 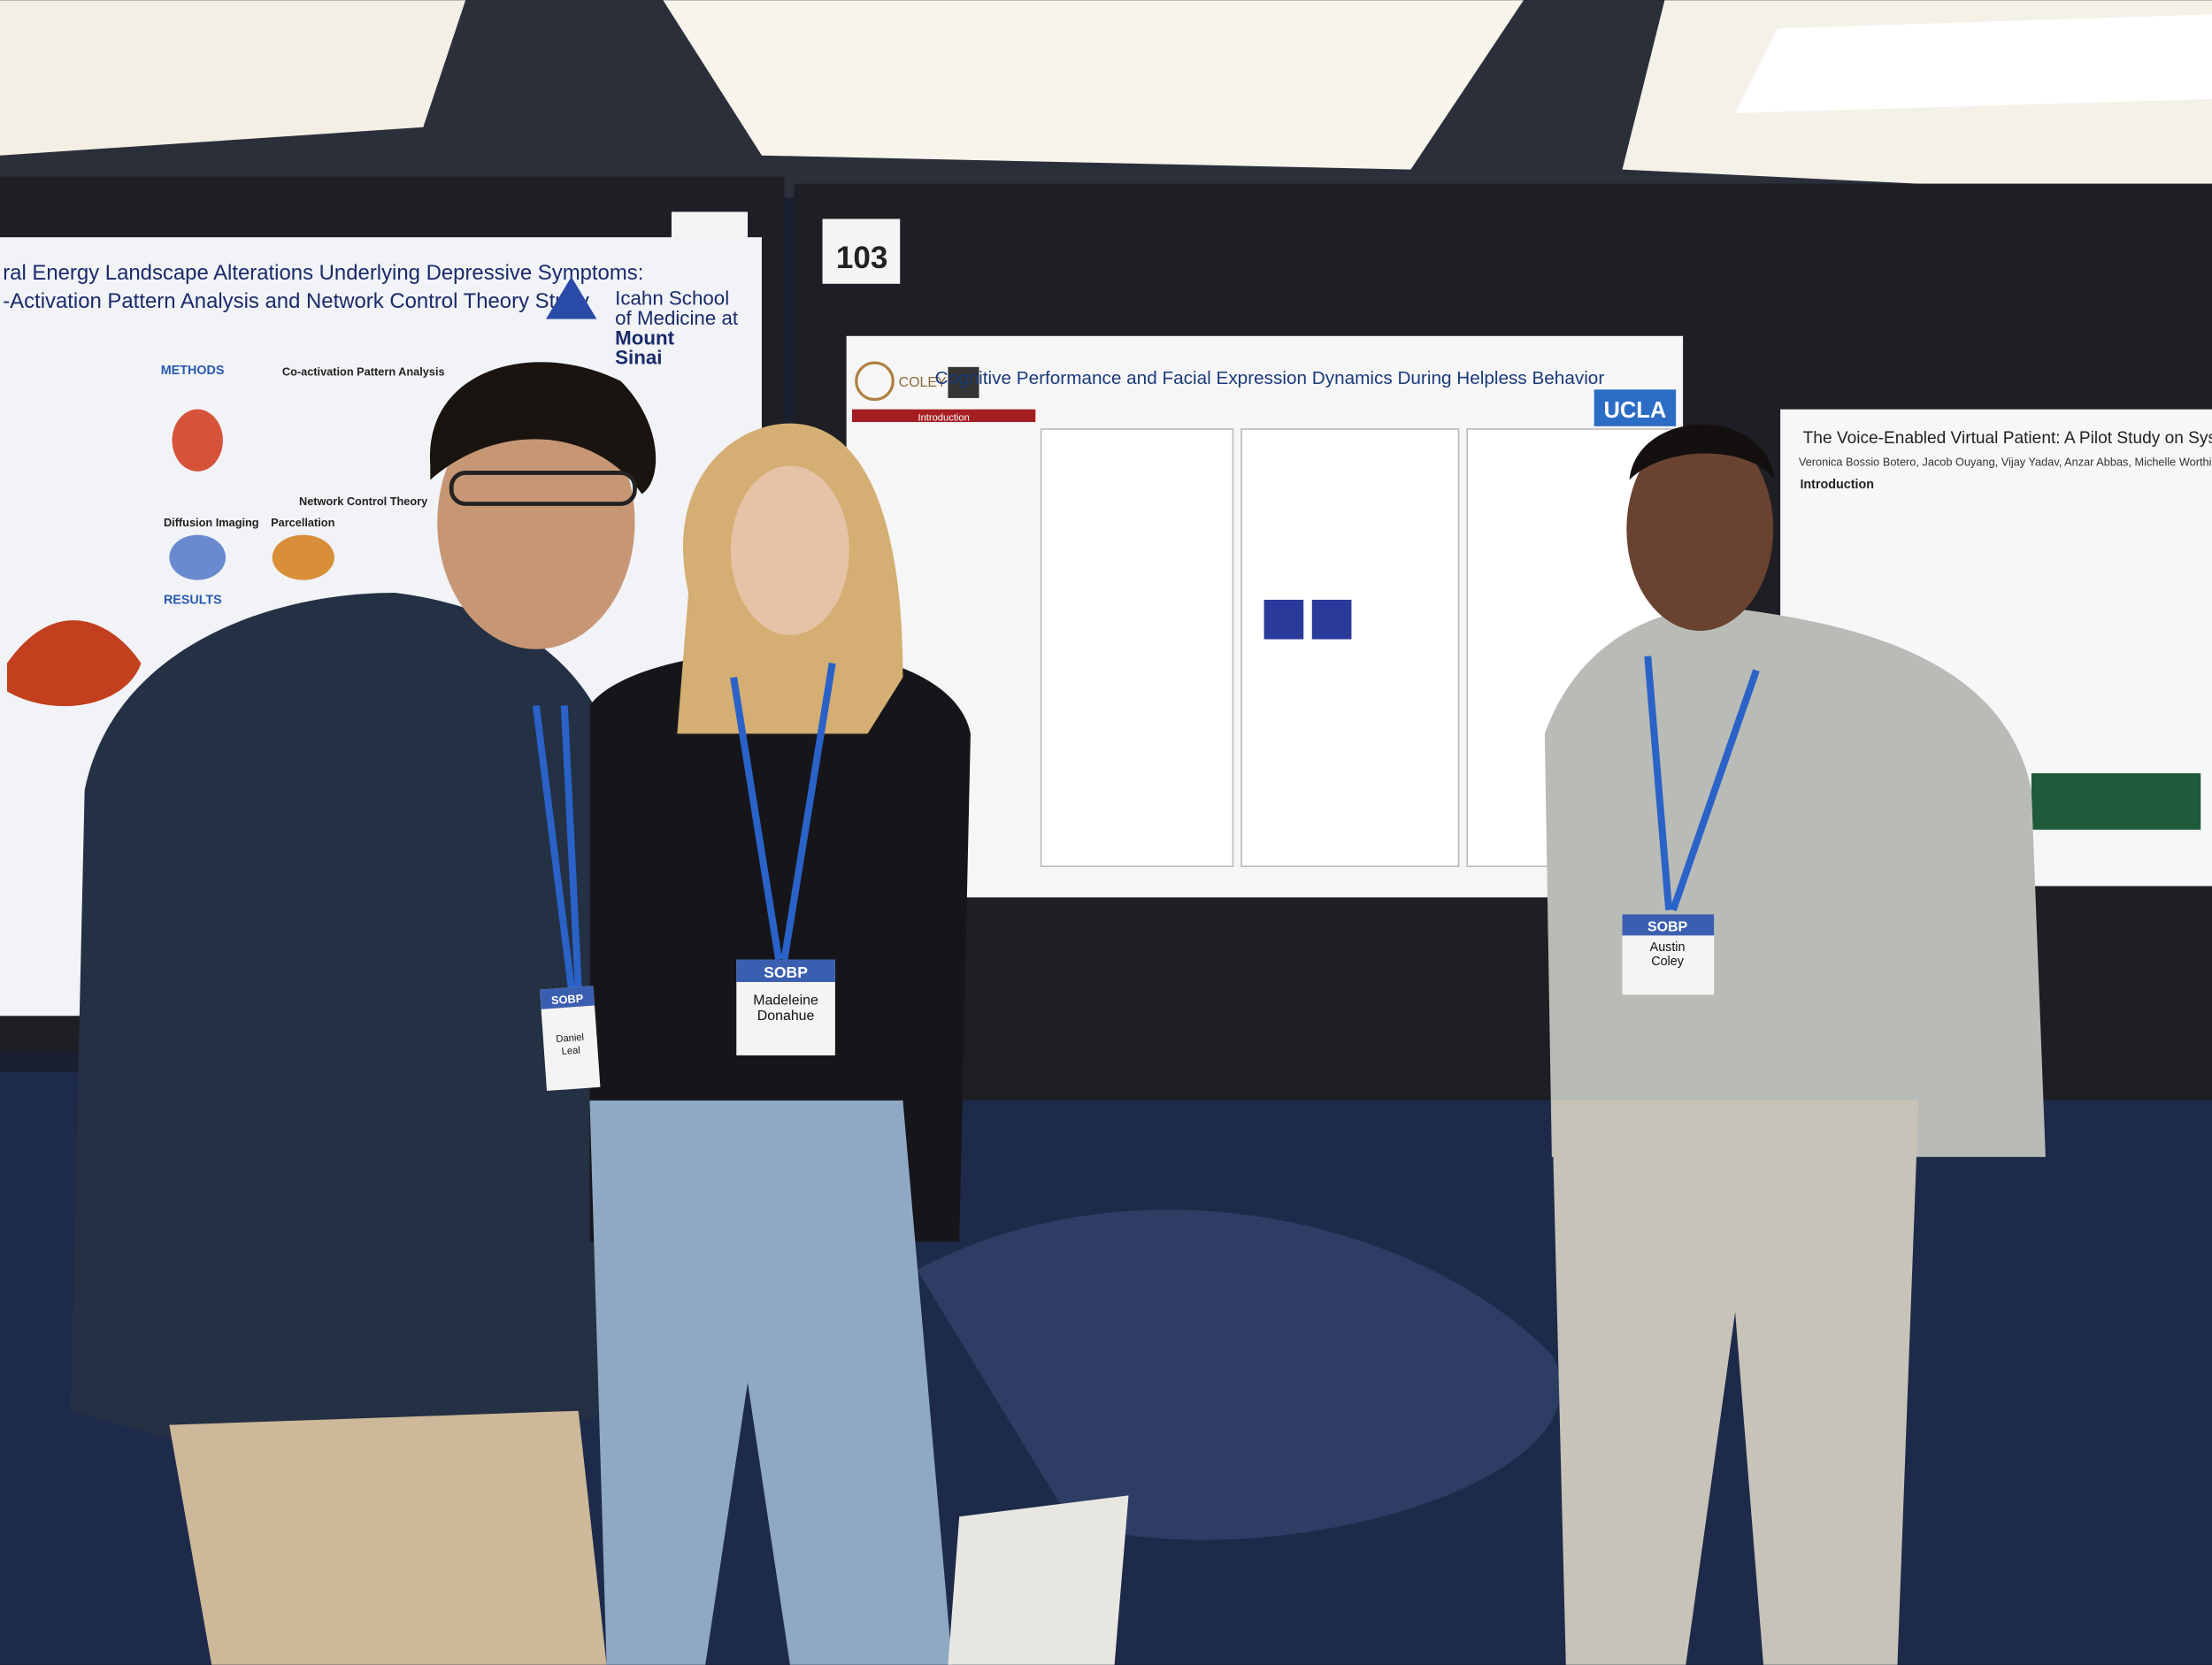 I want to click on notebook, so click(x=1038, y=1580).